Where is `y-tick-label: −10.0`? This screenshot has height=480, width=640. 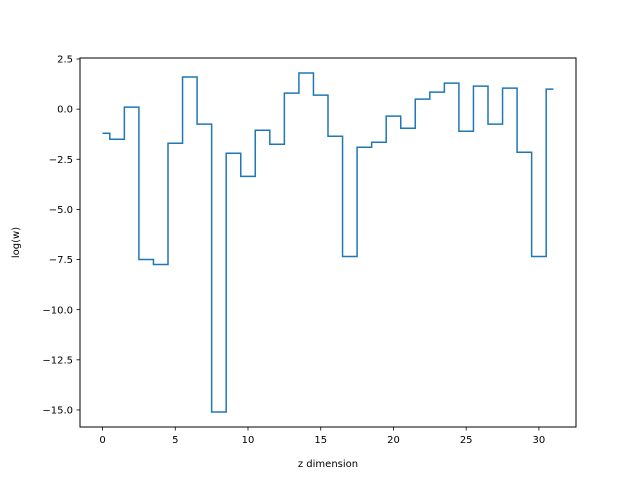 y-tick-label: −10.0 is located at coordinates (57, 310).